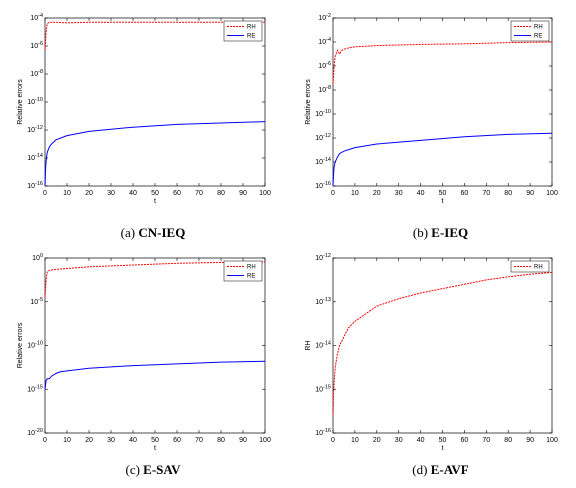  I want to click on y-tick-label: 10⁻¹³, so click(323, 301).